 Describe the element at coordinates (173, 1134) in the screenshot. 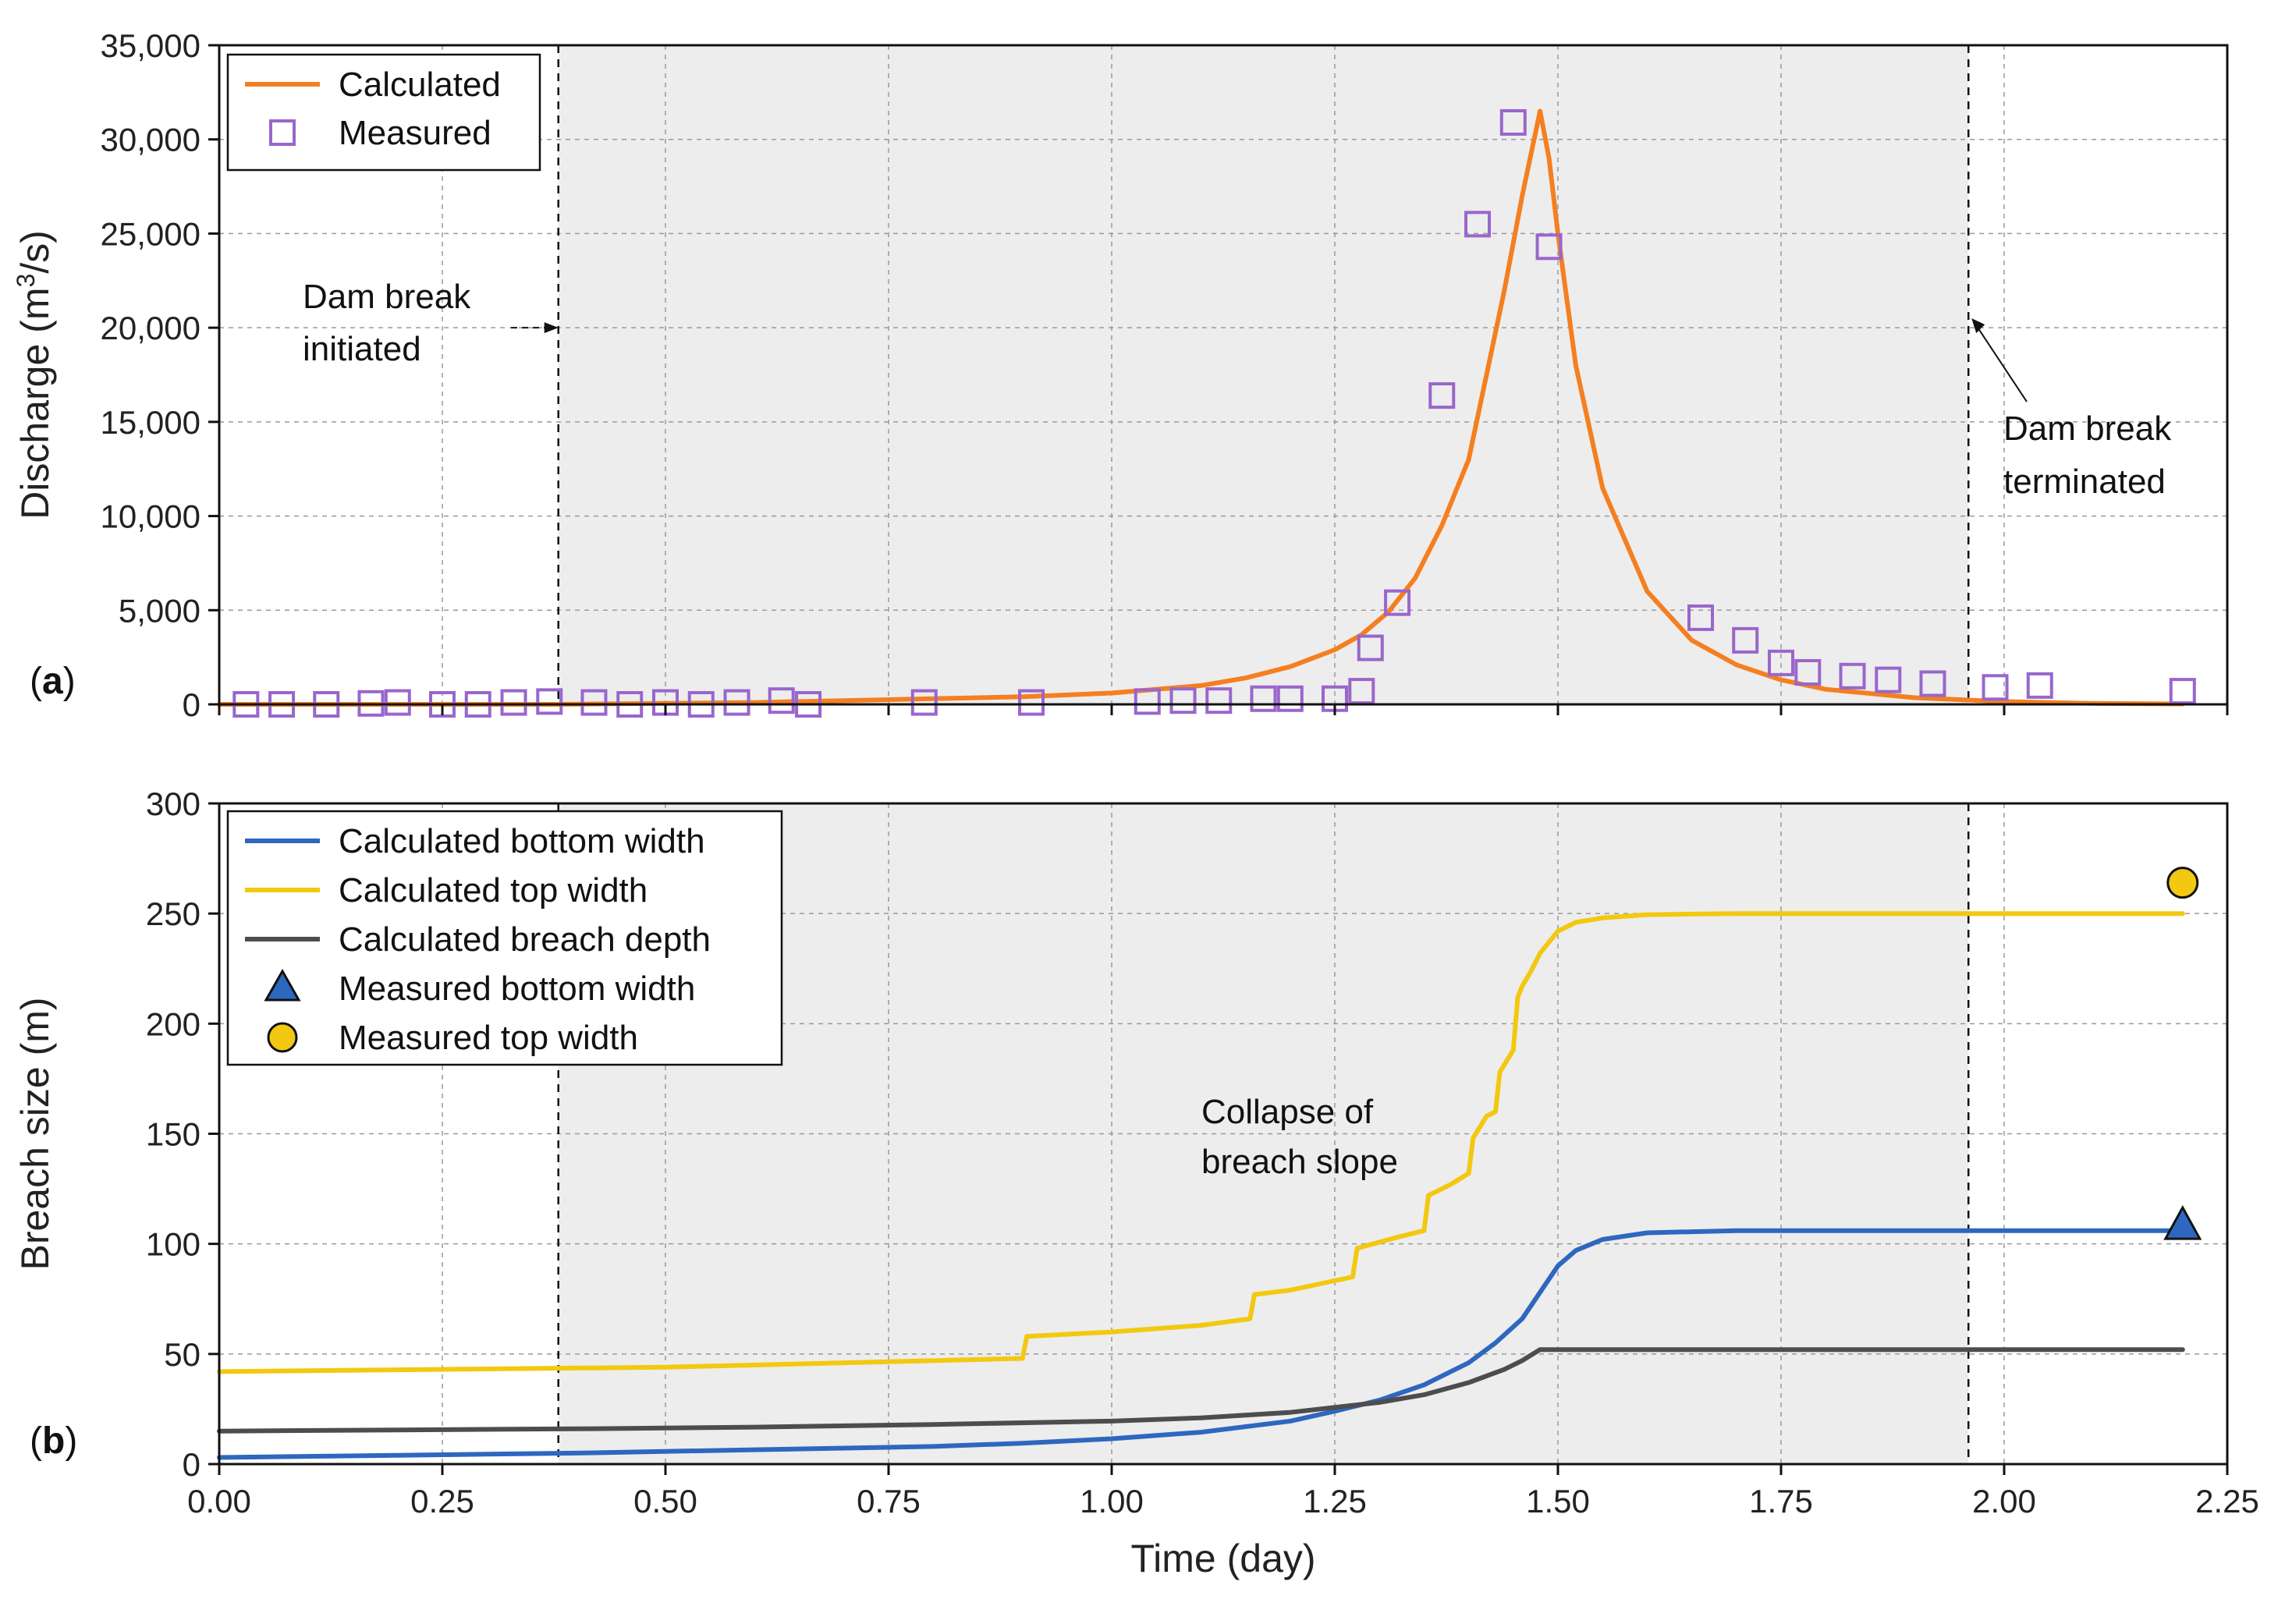

I see `y-tick-label: 150` at that location.